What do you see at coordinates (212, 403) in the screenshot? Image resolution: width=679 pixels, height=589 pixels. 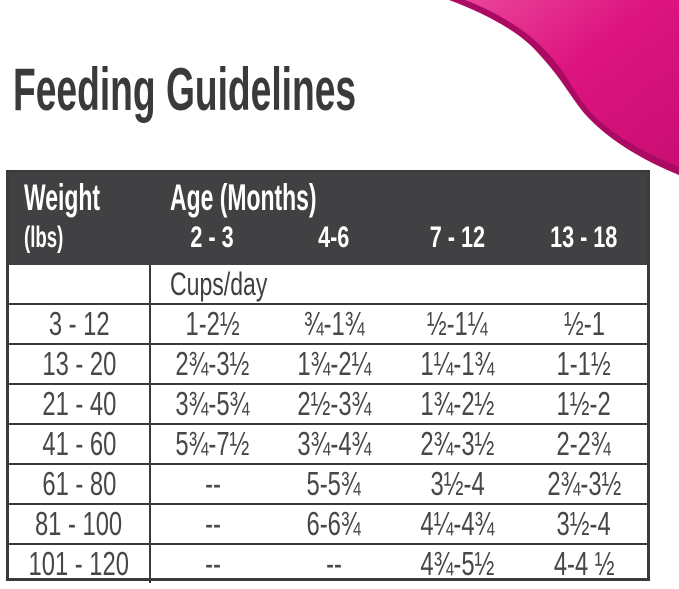 I see `value-cell: 3¾-5¾` at bounding box center [212, 403].